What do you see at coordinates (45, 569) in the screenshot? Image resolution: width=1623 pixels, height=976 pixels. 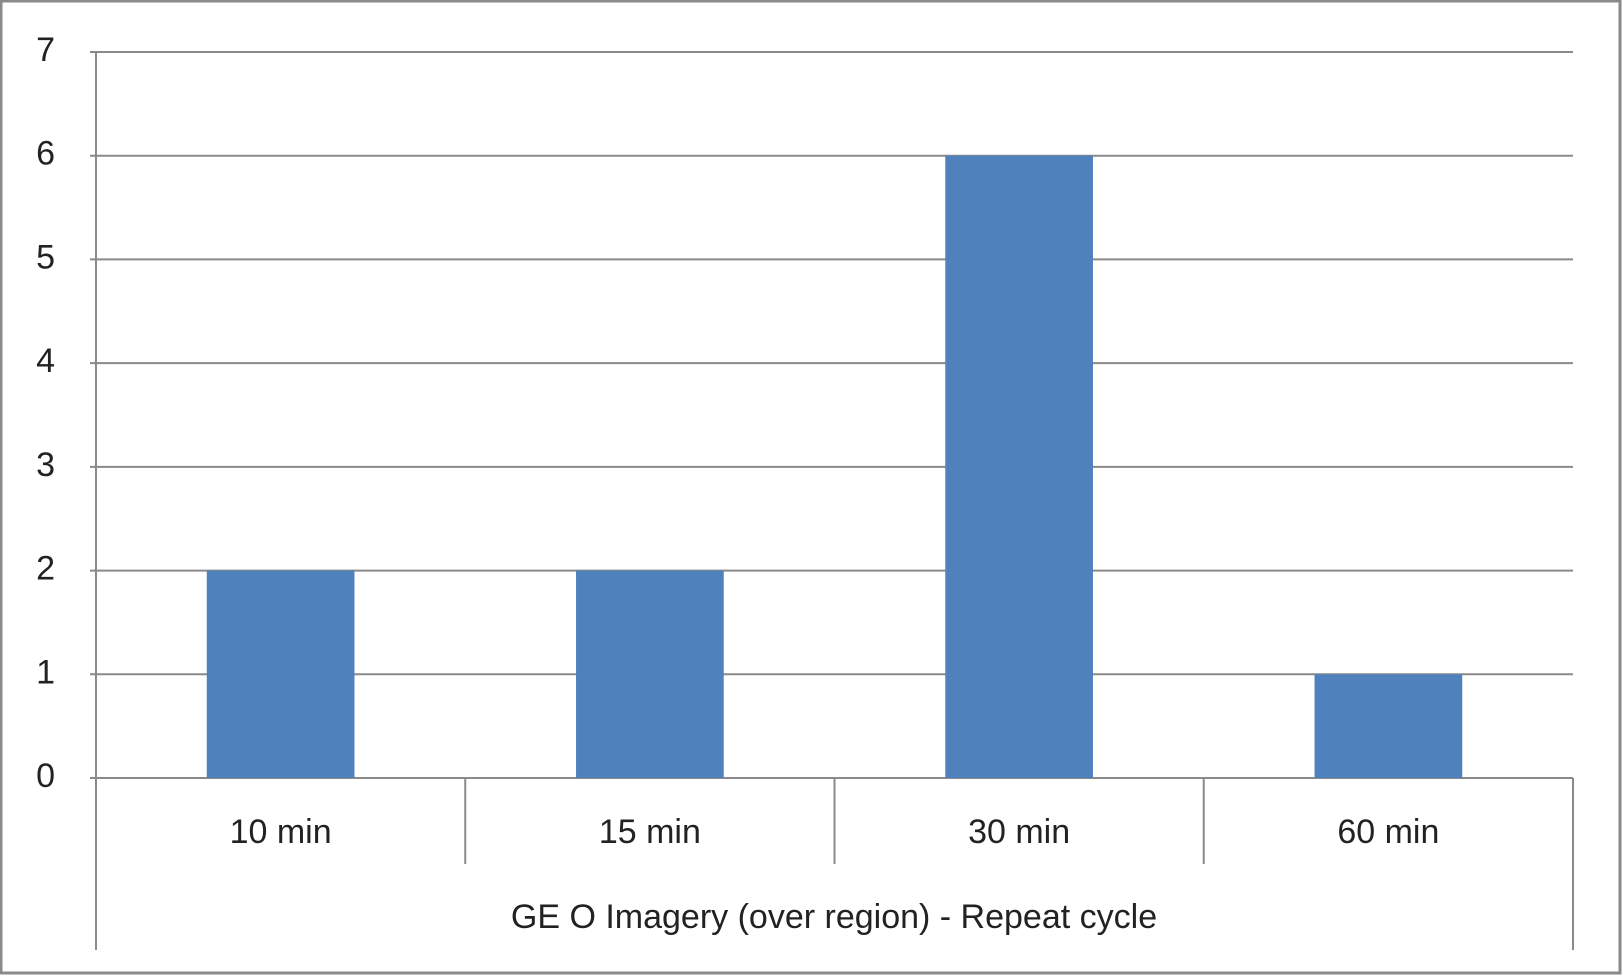 I see `y-tick-label: 2` at bounding box center [45, 569].